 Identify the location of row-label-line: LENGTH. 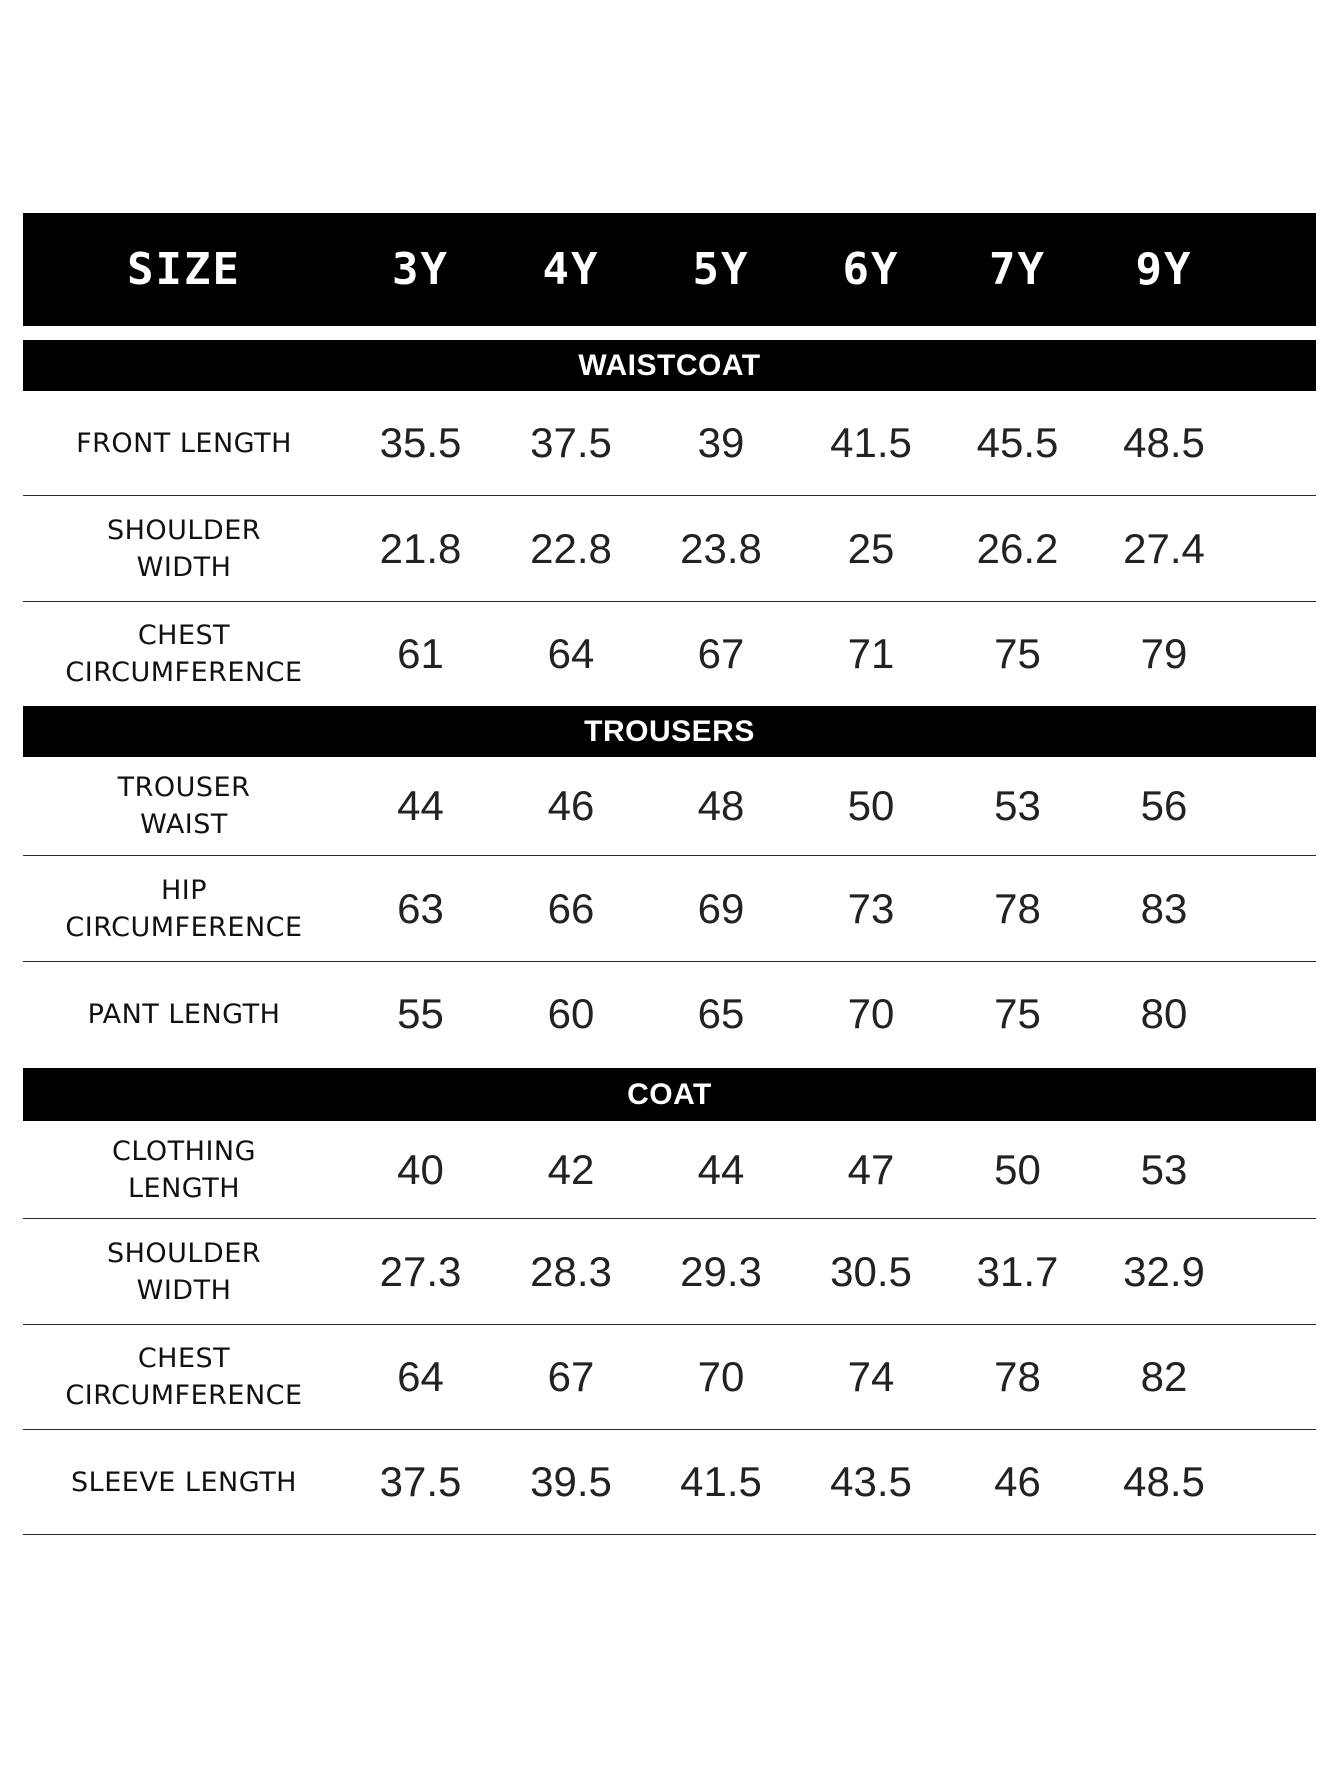
(184, 1188).